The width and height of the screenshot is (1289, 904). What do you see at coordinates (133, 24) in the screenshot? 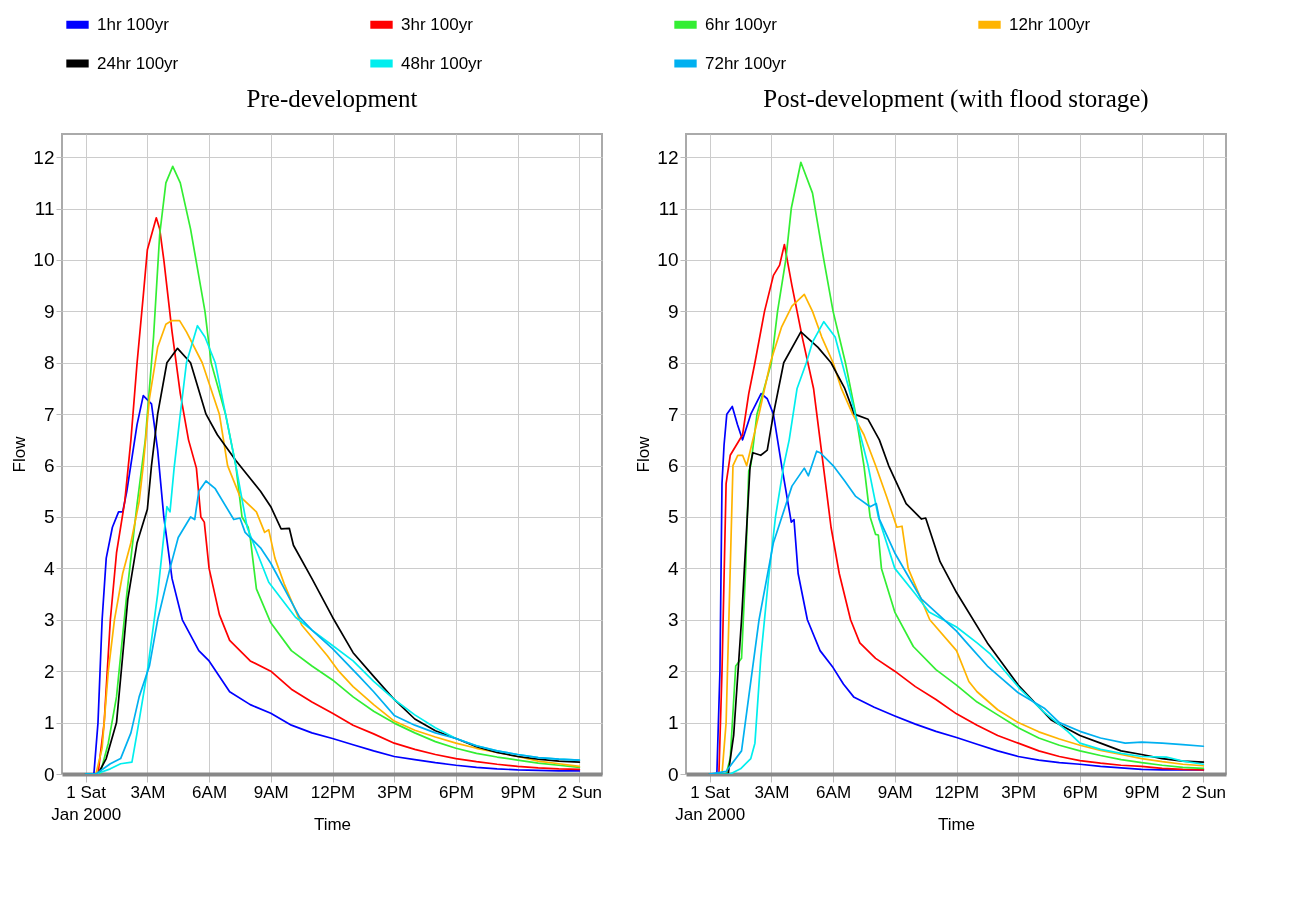
I see `legend-label: 1hr 100yr` at bounding box center [133, 24].